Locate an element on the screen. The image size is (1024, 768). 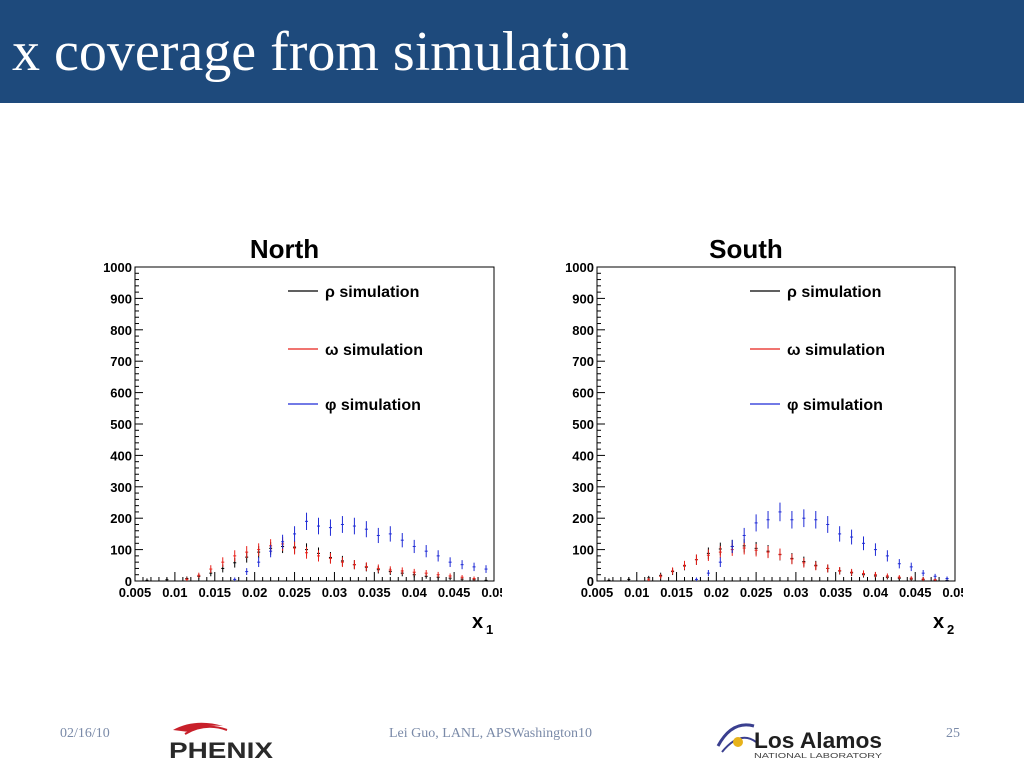
footer-author: Lei Guo, LANL, APSWashington10 is located at coordinates (491, 733).